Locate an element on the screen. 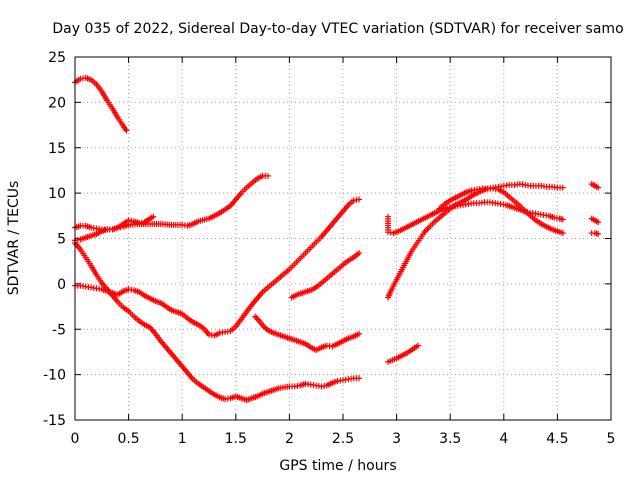 This screenshot has height=480, width=640. series-arc-l is located at coordinates (595, 186).